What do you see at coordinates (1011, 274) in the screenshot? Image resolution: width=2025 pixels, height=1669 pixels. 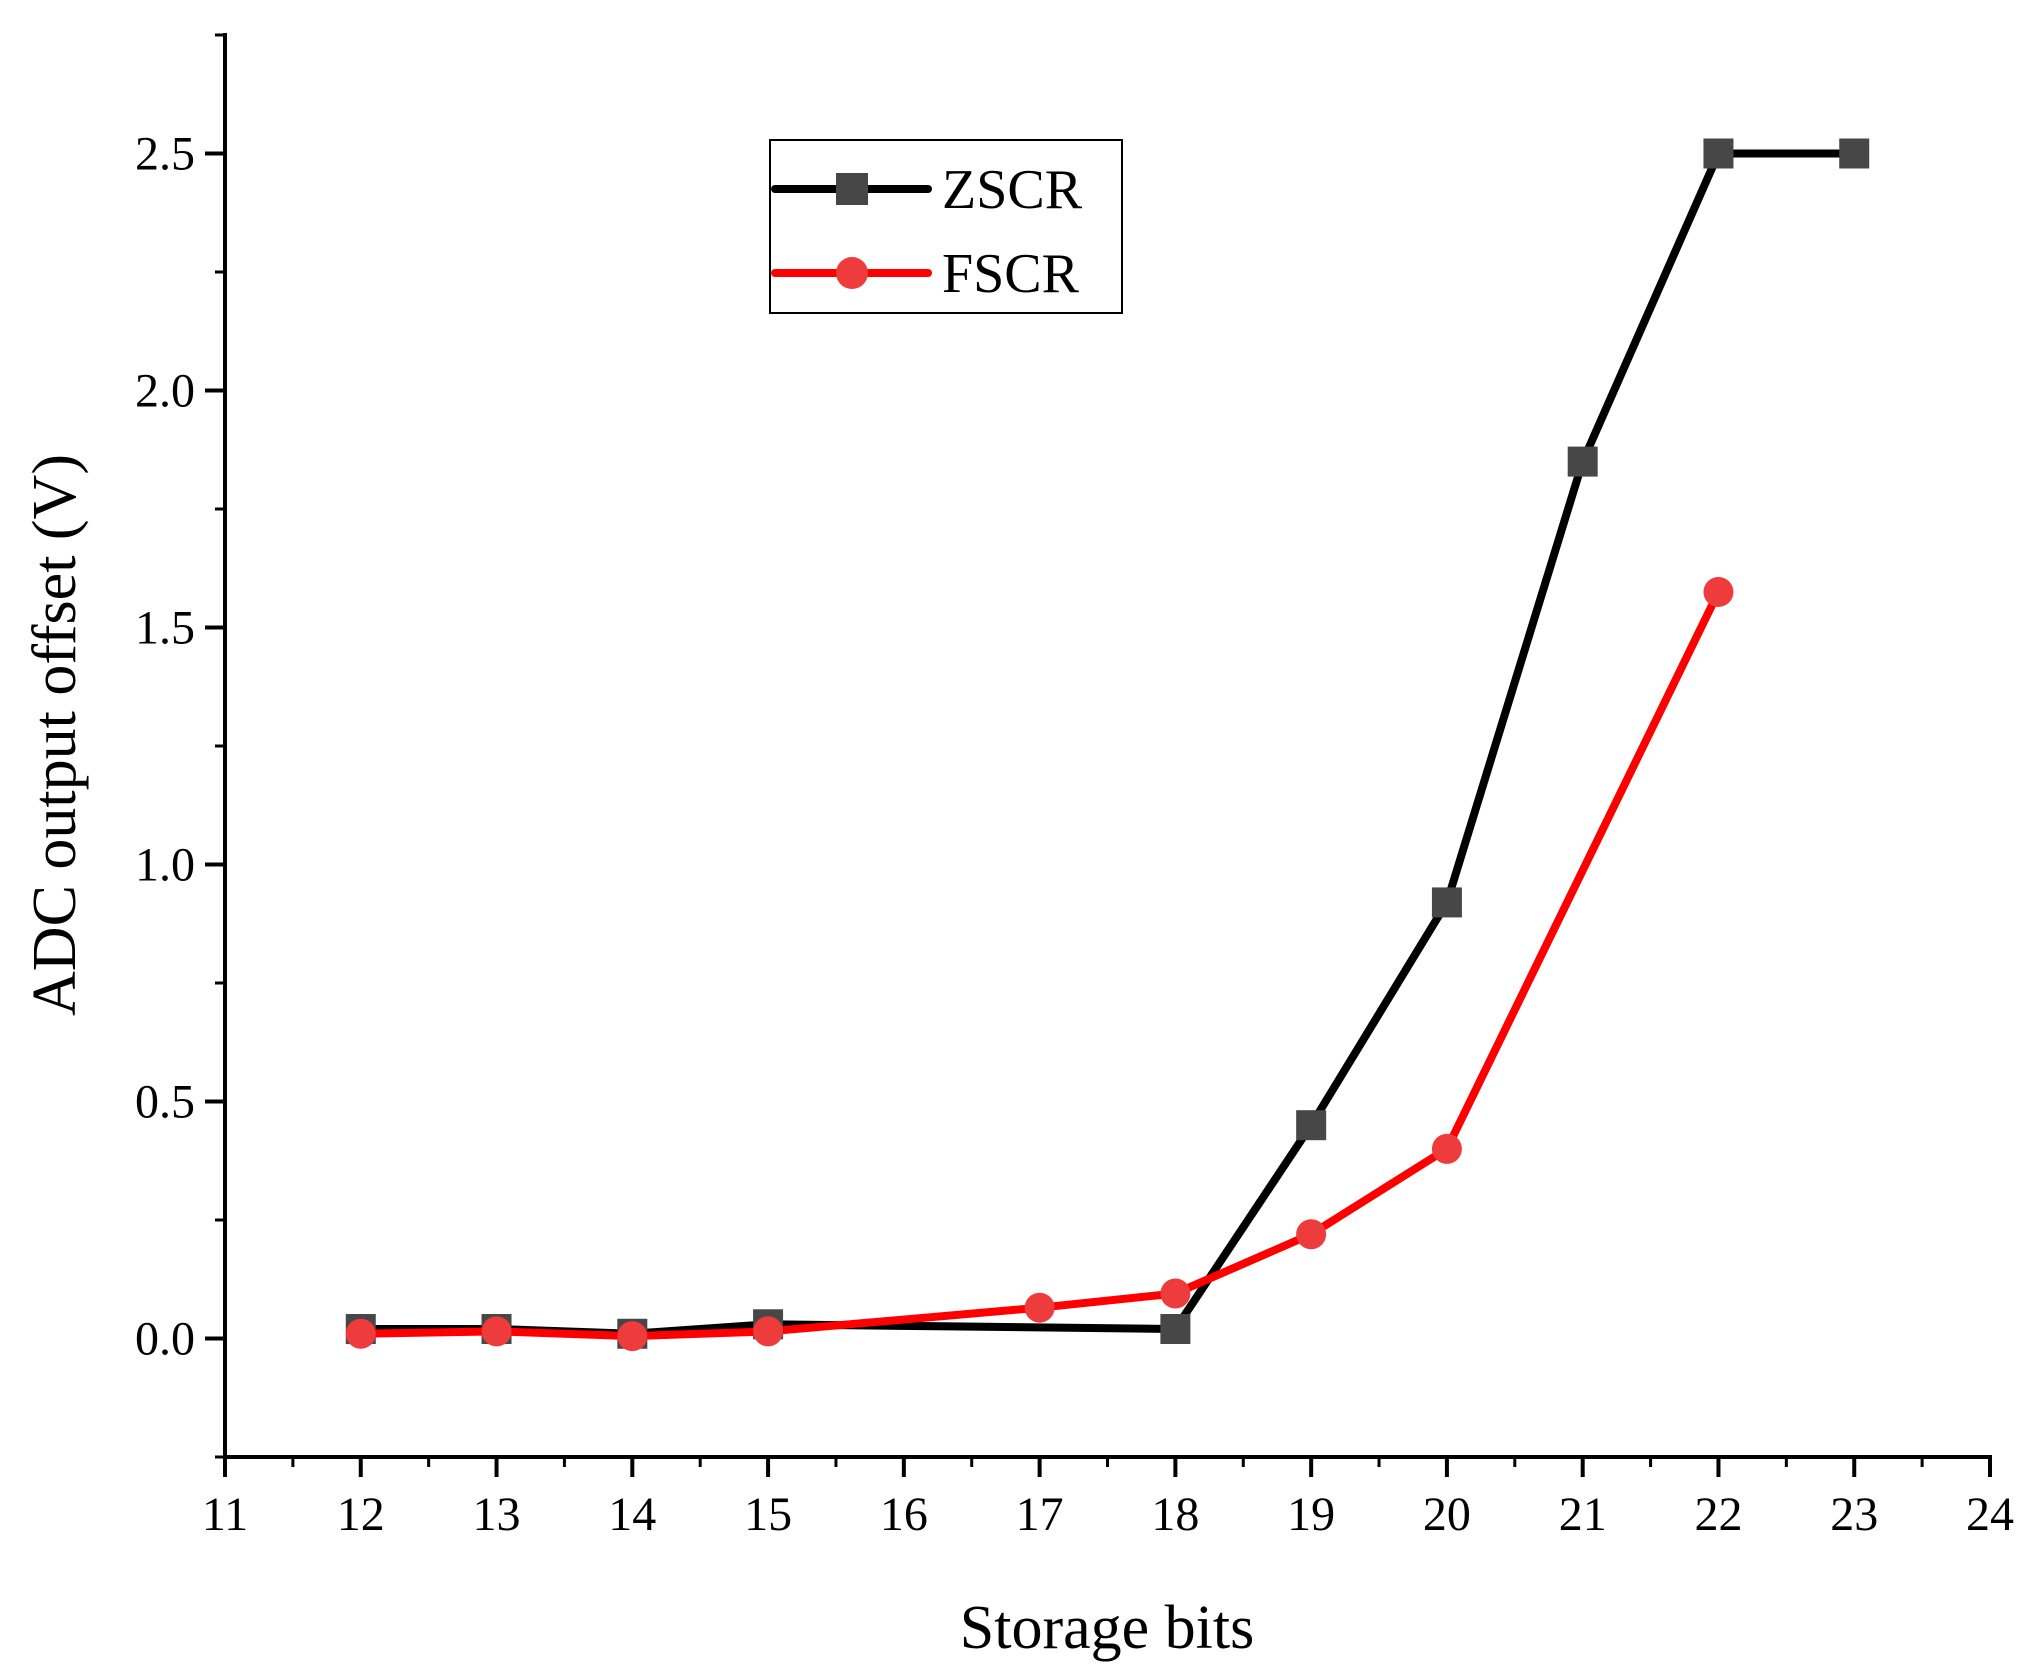 I see `legend-label: FSCR` at bounding box center [1011, 274].